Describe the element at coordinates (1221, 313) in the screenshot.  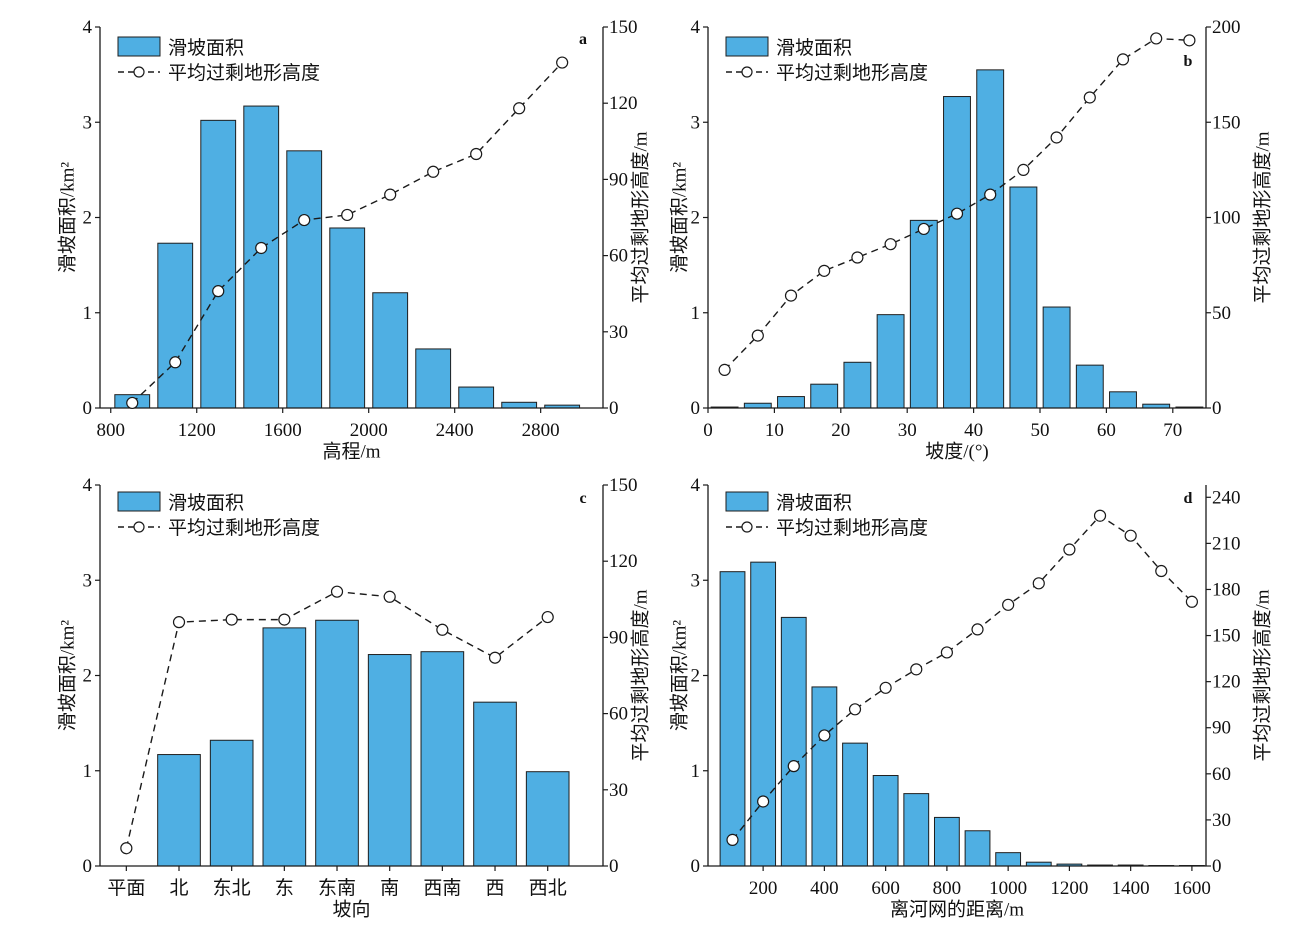
I see `y2-tick-label: 50` at that location.